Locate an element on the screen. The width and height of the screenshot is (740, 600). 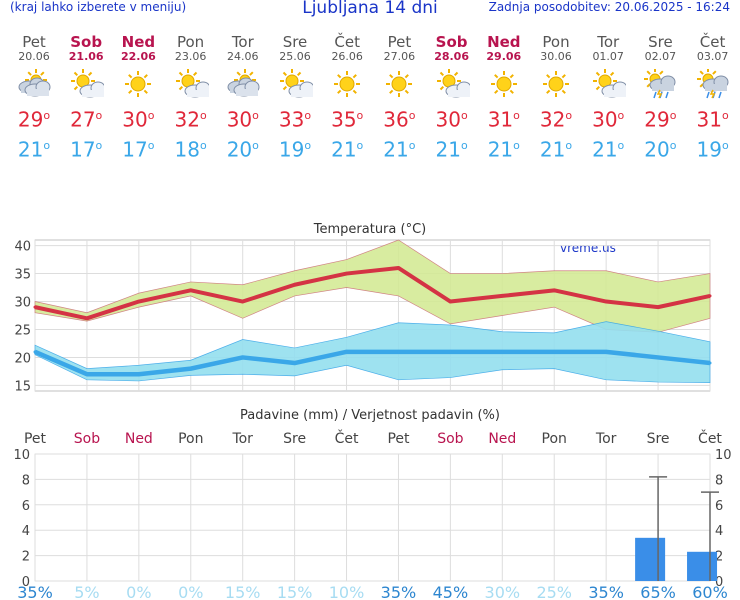
day-date: 20.06 is located at coordinates (34, 56).